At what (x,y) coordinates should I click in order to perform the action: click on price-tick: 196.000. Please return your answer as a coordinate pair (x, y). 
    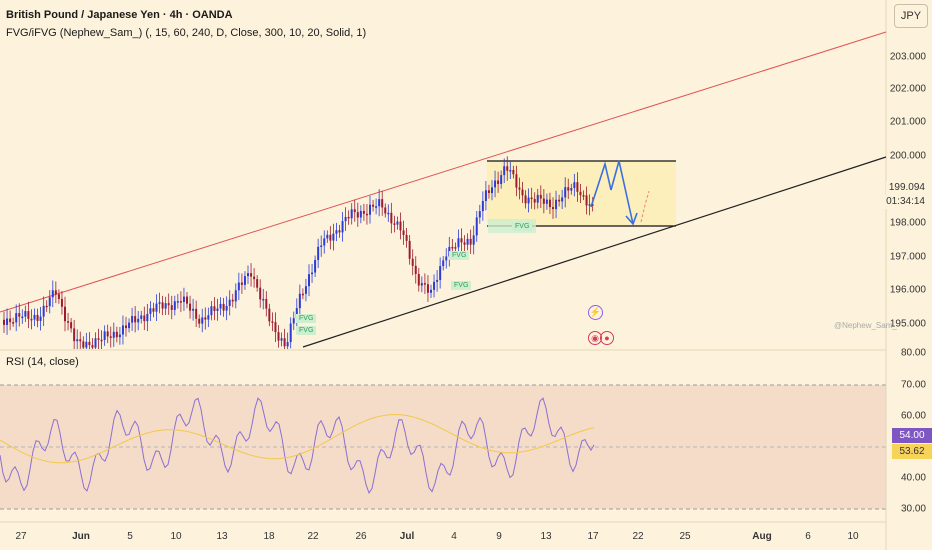
    Looking at the image, I should click on (907, 290).